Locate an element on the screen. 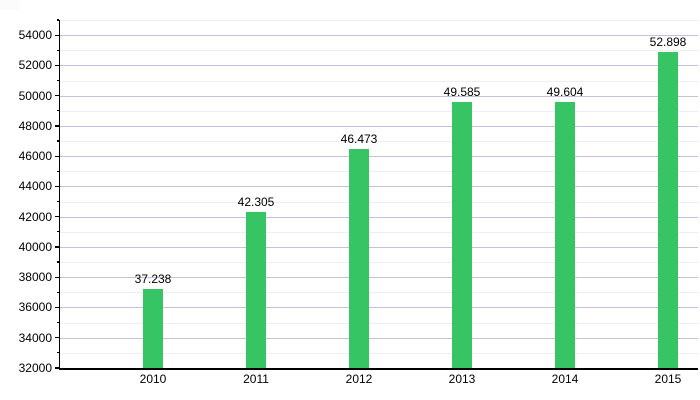 Image resolution: width=700 pixels, height=400 pixels. bar-value-label-2011: 42.305 is located at coordinates (256, 202).